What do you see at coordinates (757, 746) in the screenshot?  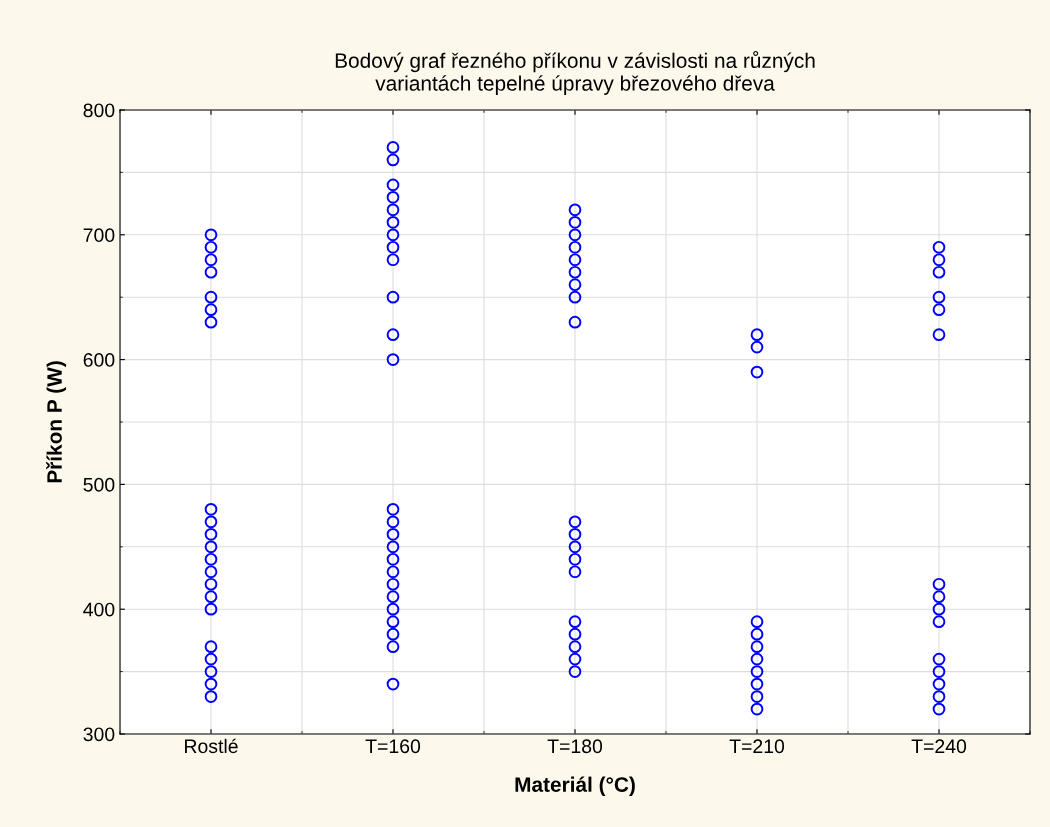 I see `x-tick-label: T=210` at bounding box center [757, 746].